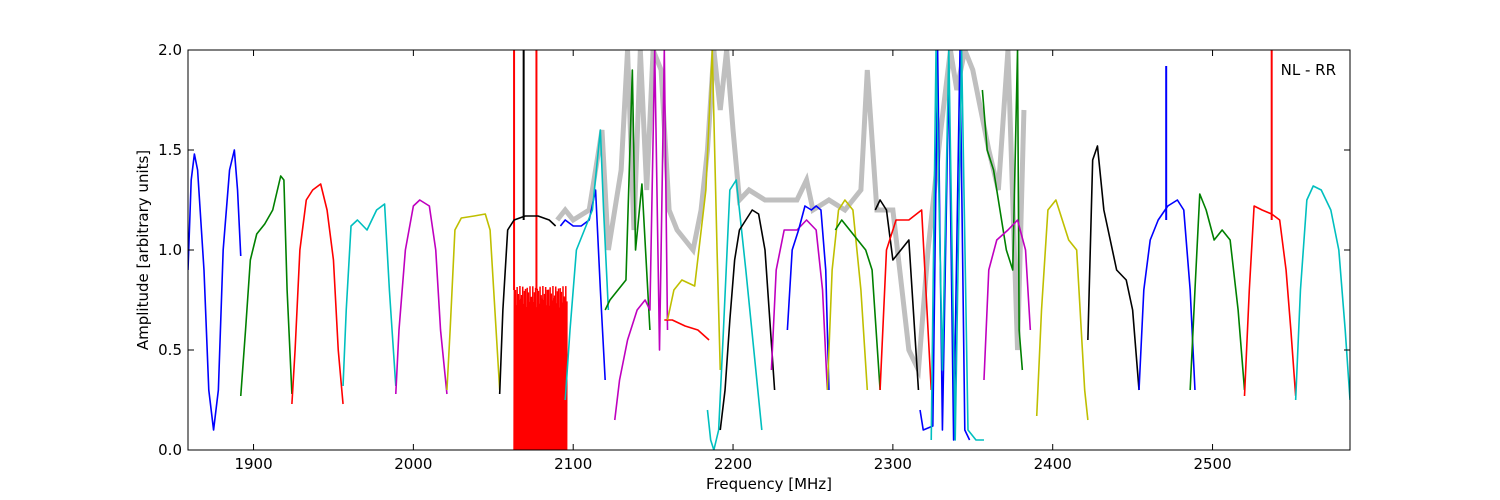 This screenshot has width=1500, height=500. I want to click on y-tick-label: 1.0, so click(170, 250).